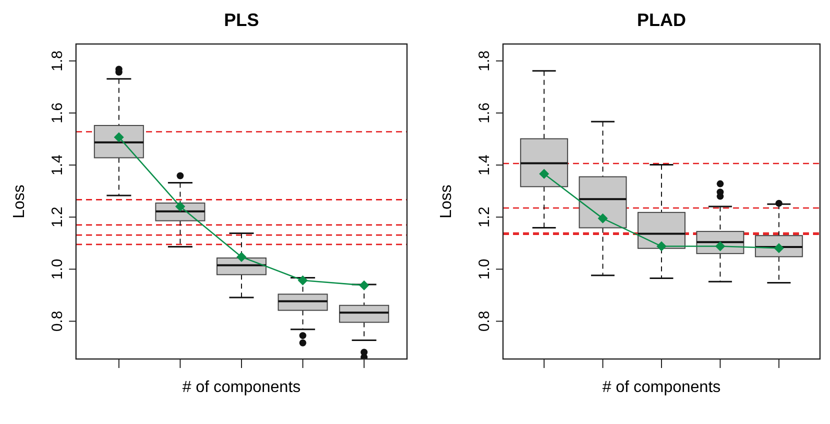  I want to click on chart-title: PLAD, so click(661, 20).